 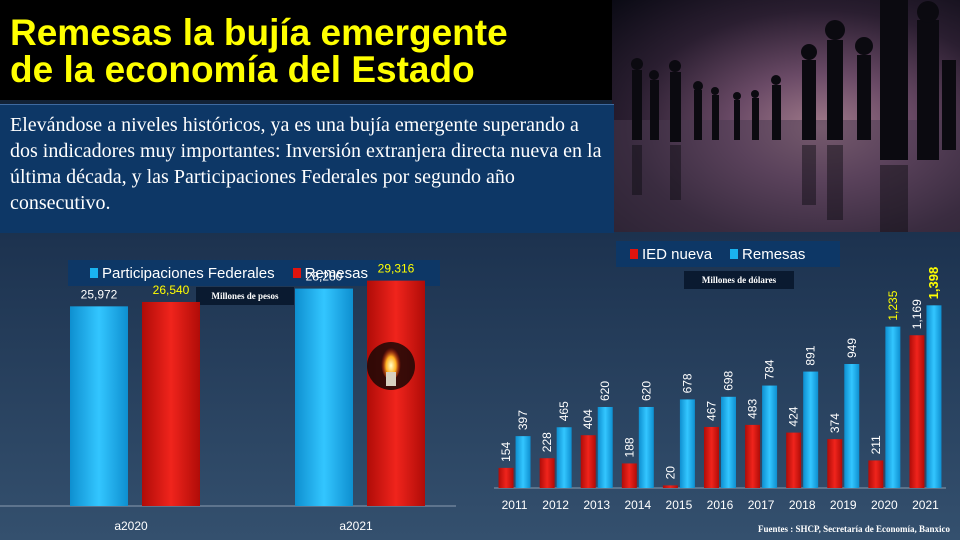 What do you see at coordinates (679, 505) in the screenshot?
I see `tick-label: 2015` at bounding box center [679, 505].